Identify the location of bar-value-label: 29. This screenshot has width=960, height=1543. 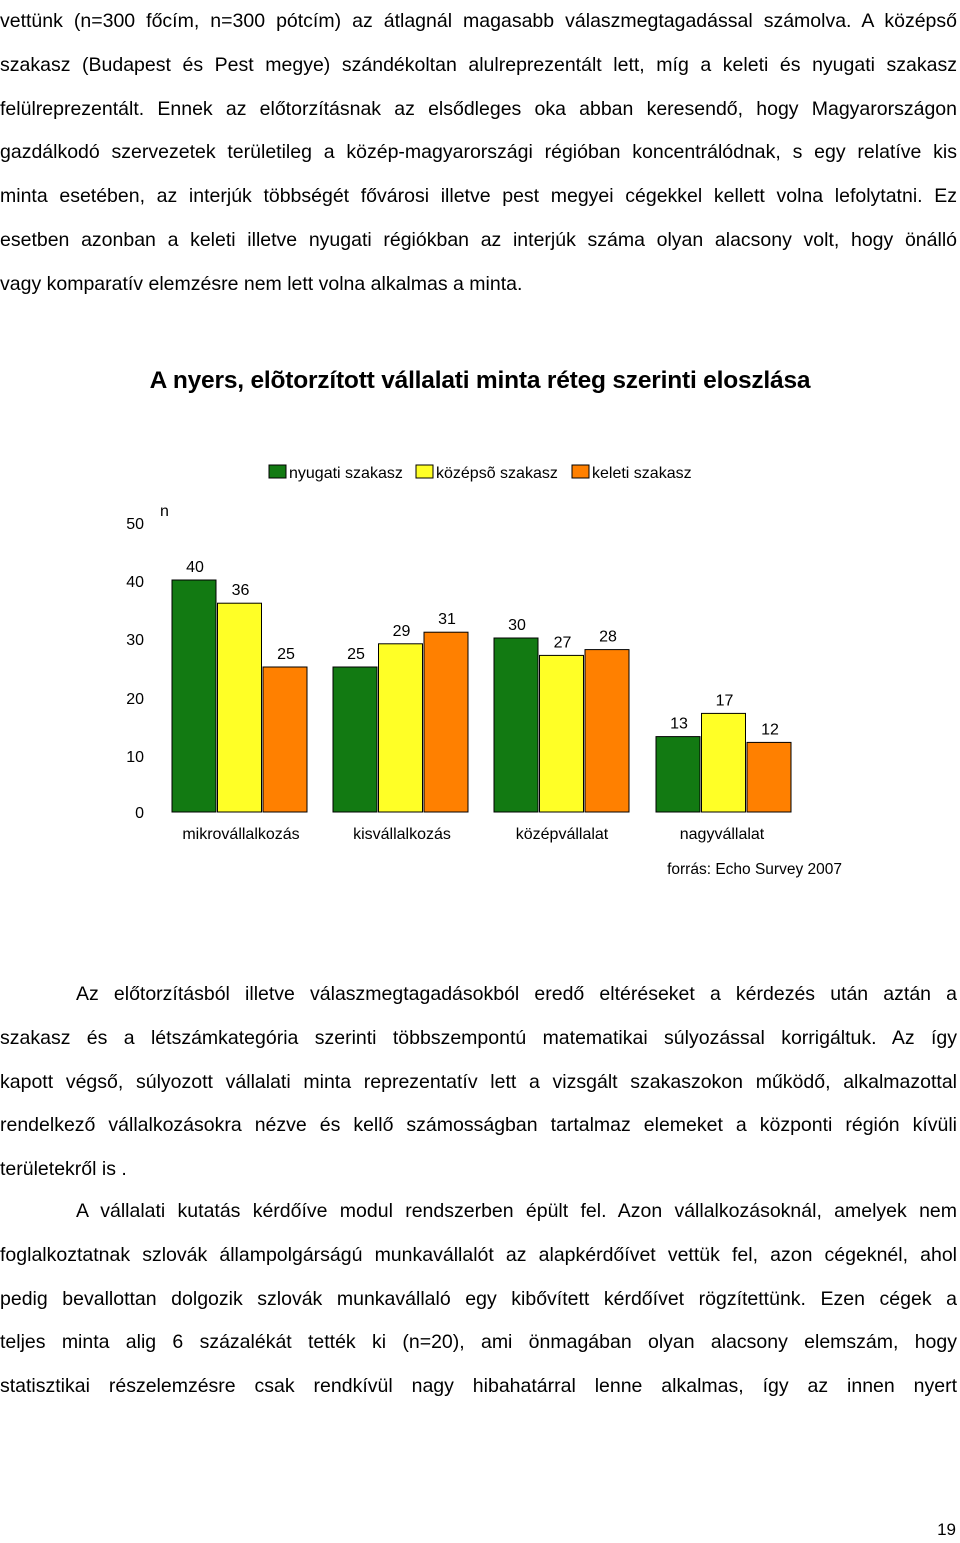
(402, 631).